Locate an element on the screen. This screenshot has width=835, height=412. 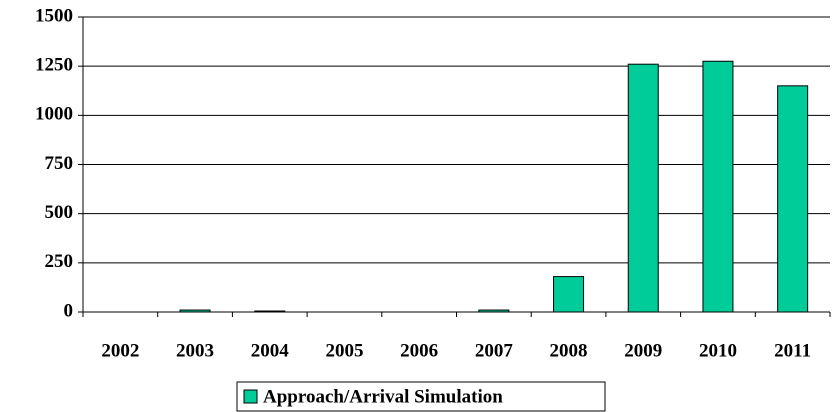
legend-box is located at coordinates (421, 396).